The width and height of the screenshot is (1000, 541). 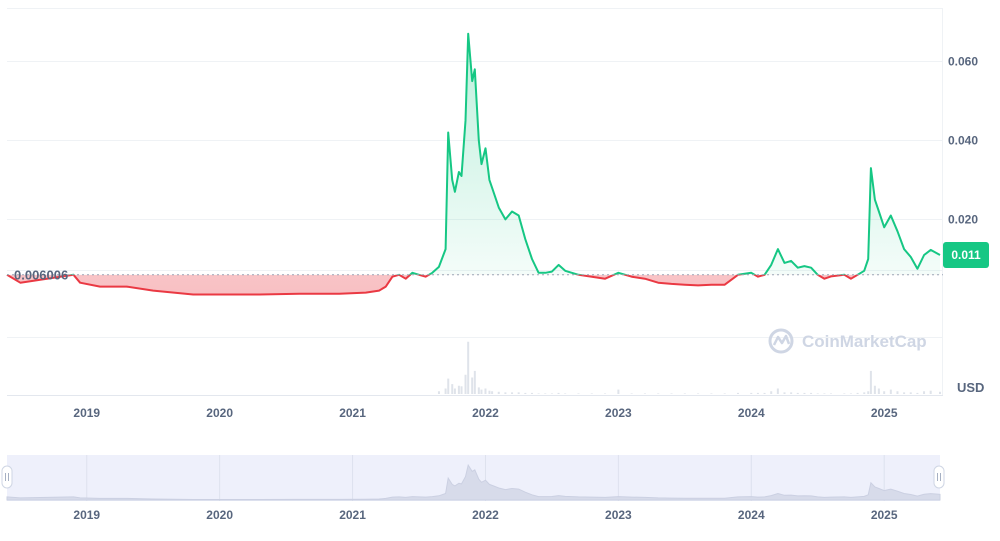 I want to click on current-price-badge: 0.011, so click(x=966, y=255).